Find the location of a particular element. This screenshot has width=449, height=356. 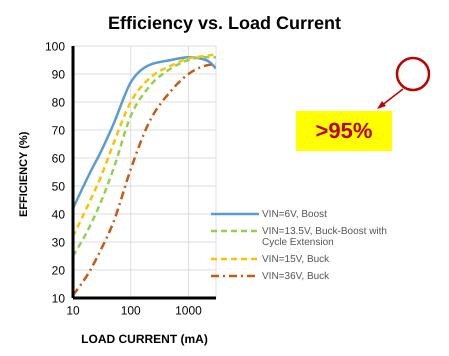

x-axis-title: LOAD CURRENT (mA) is located at coordinates (144, 339).